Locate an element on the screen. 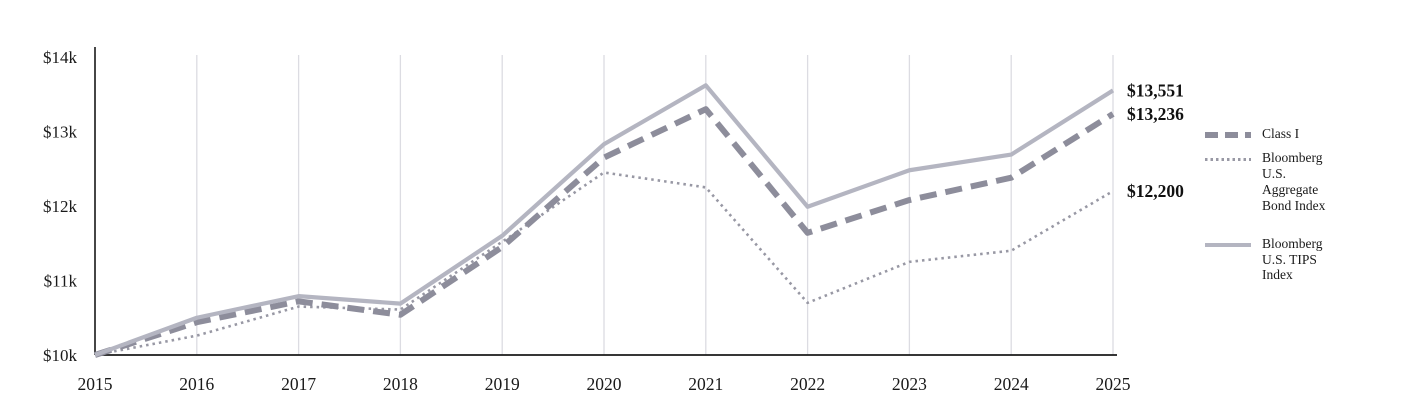 Image resolution: width=1404 pixels, height=420 pixels. legend-label-aggregate-bond-index: Bloomberg U.S. Aggregate Bond Index is located at coordinates (1294, 181).